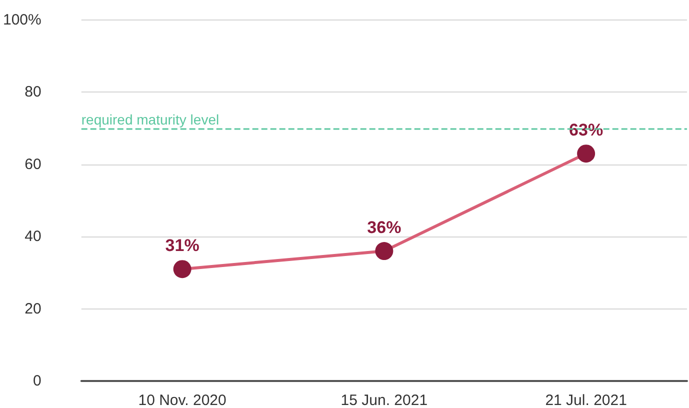 This screenshot has width=689, height=408. I want to click on y-tick-label: 40, so click(33, 237).